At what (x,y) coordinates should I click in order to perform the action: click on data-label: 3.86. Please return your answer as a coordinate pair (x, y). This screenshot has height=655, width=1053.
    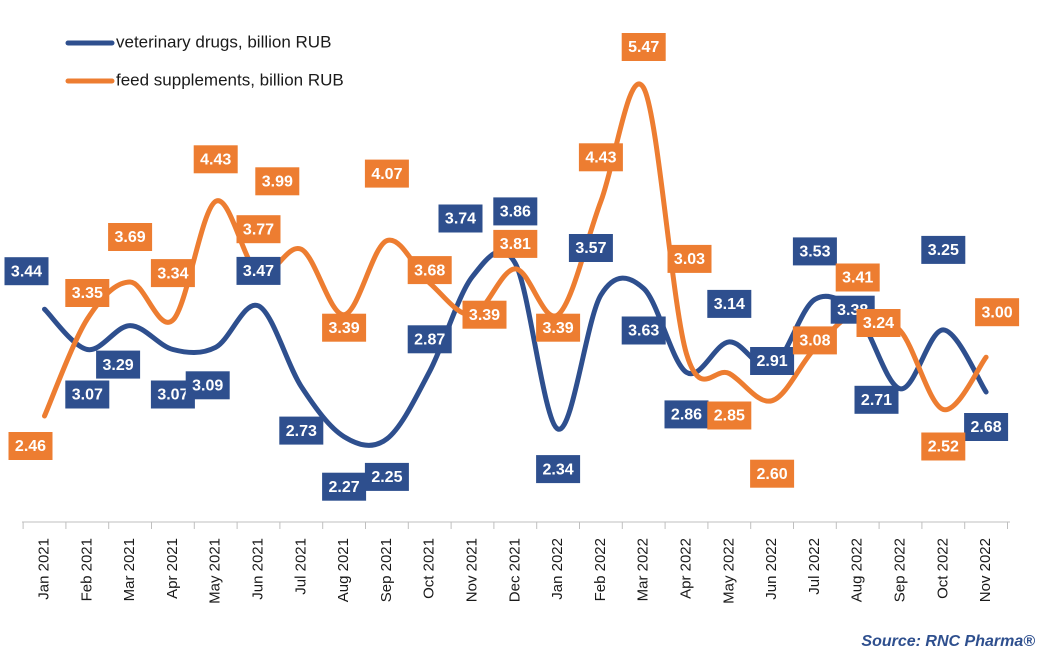
    Looking at the image, I should click on (515, 212).